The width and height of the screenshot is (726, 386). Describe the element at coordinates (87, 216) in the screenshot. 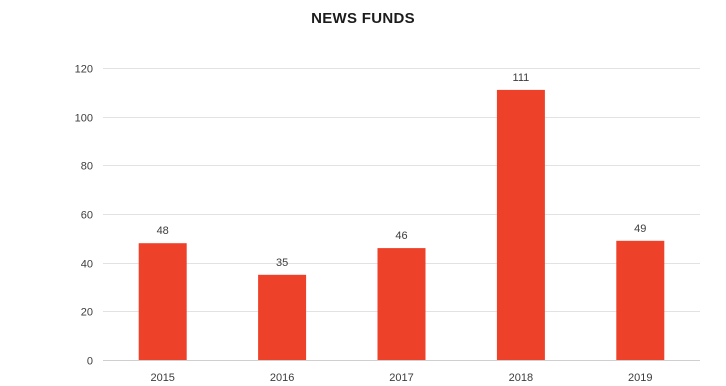

I see `y-tick-label: 60` at that location.